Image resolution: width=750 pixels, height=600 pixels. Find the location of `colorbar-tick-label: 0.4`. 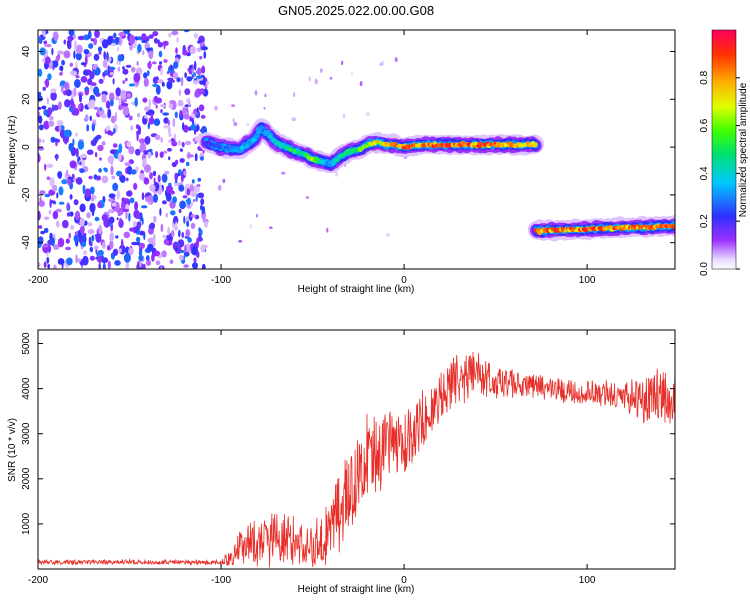

colorbar-tick-label: 0.4 is located at coordinates (704, 173).